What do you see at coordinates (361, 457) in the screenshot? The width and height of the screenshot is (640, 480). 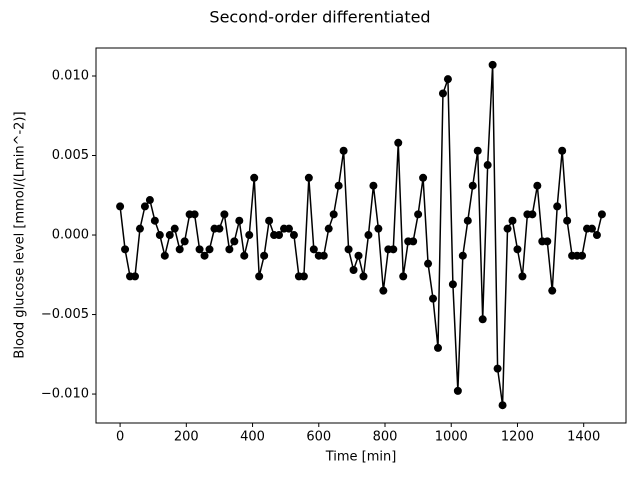 I see `x-axis-label: Time [min]` at bounding box center [361, 457].